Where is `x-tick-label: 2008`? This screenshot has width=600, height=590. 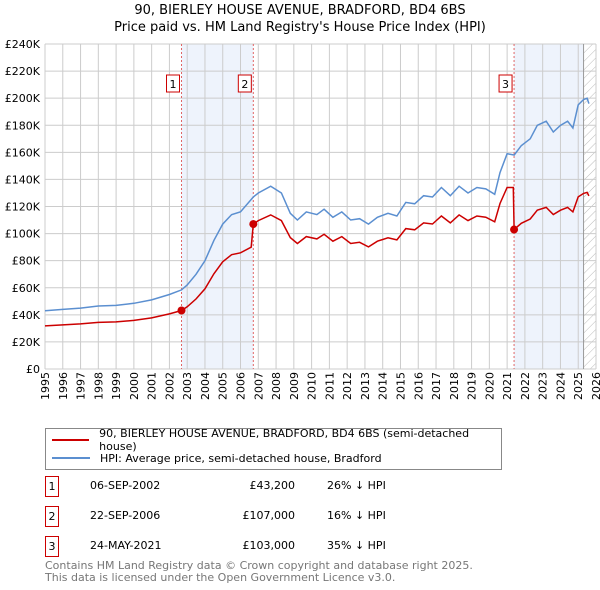 x-tick-label: 2008 is located at coordinates (276, 386).